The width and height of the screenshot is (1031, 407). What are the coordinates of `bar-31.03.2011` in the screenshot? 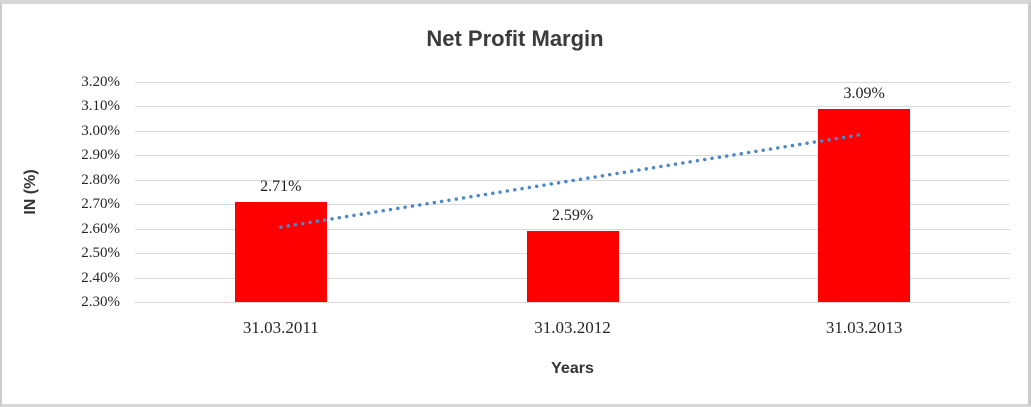 It's located at (280, 251).